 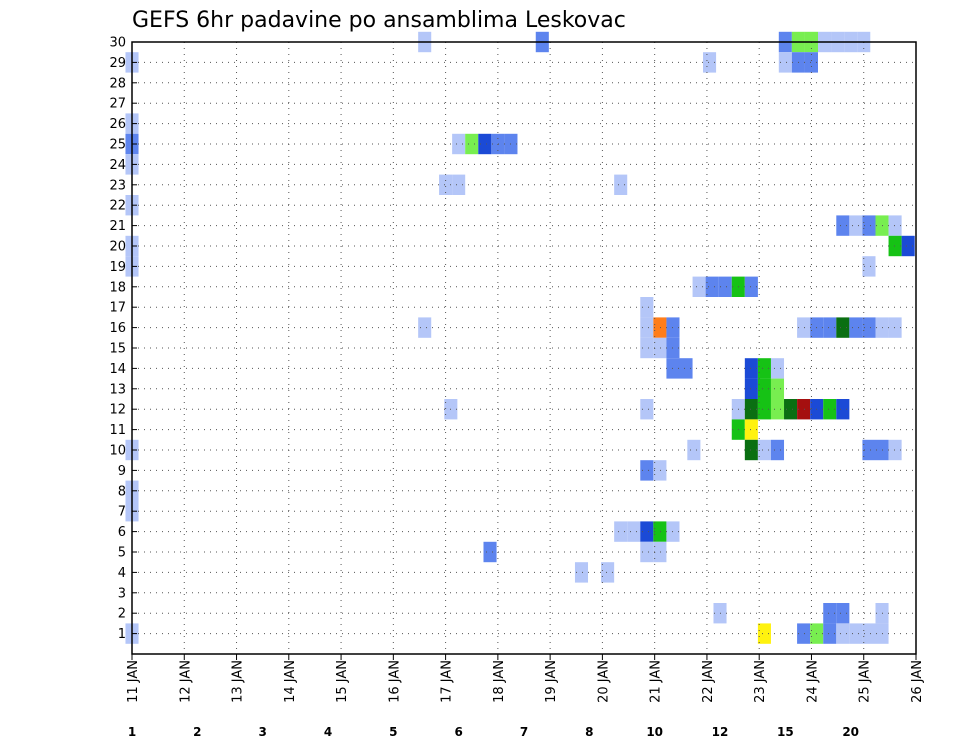 I want to click on y-tick-label-10: 10, so click(x=117, y=451).